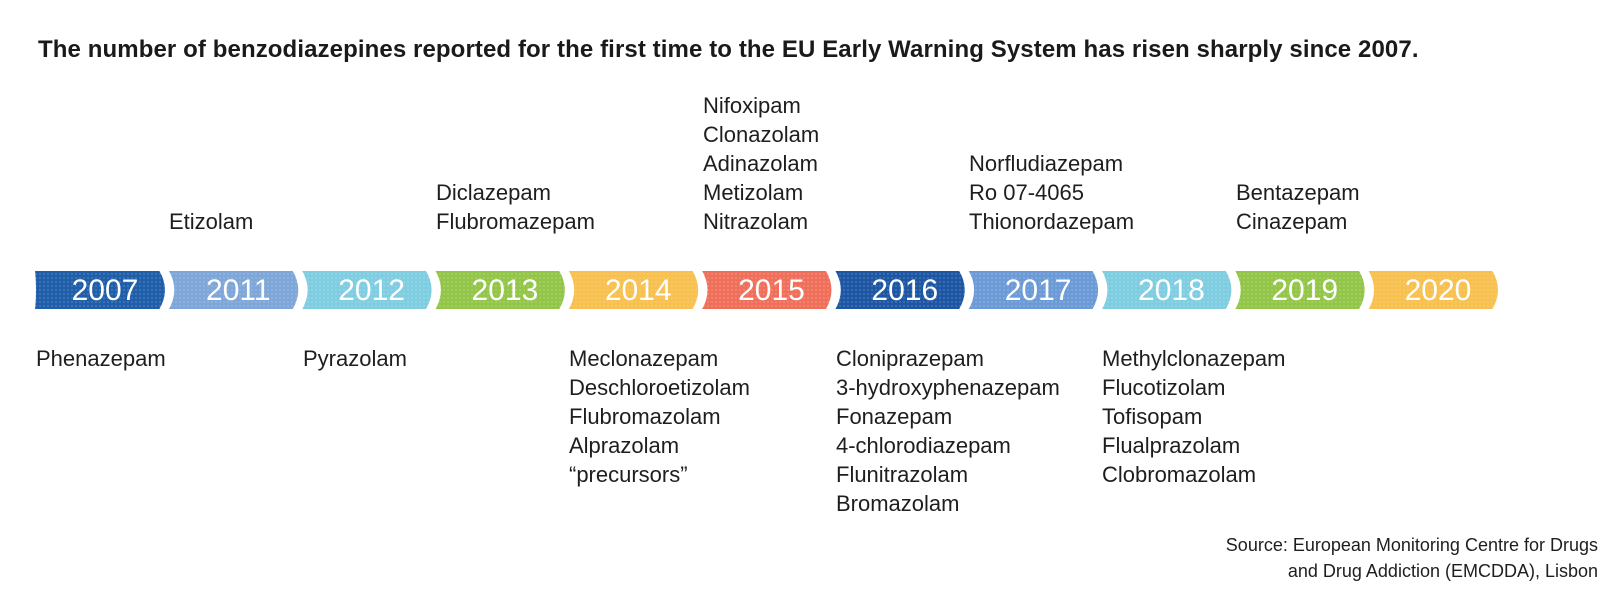 Image resolution: width=1619 pixels, height=602 pixels. What do you see at coordinates (638, 290) in the screenshot?
I see `year-label: 2014` at bounding box center [638, 290].